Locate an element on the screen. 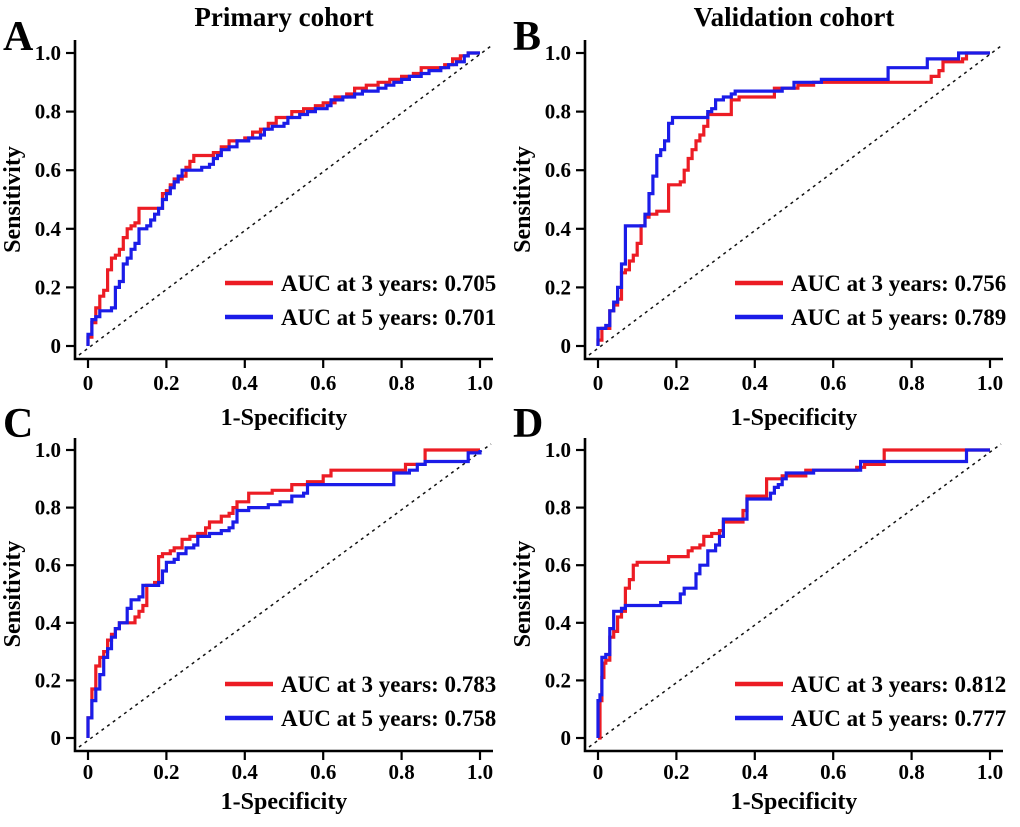  y-tick-label-A-0: 0 is located at coordinates (56, 346).